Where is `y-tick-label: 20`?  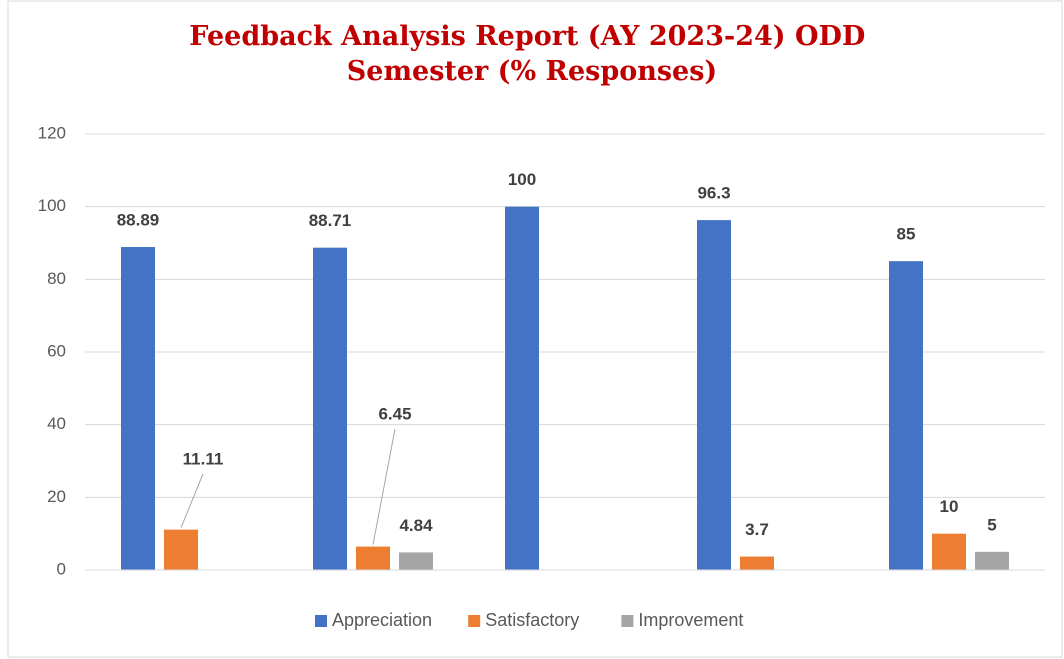 y-tick-label: 20 is located at coordinates (56, 496).